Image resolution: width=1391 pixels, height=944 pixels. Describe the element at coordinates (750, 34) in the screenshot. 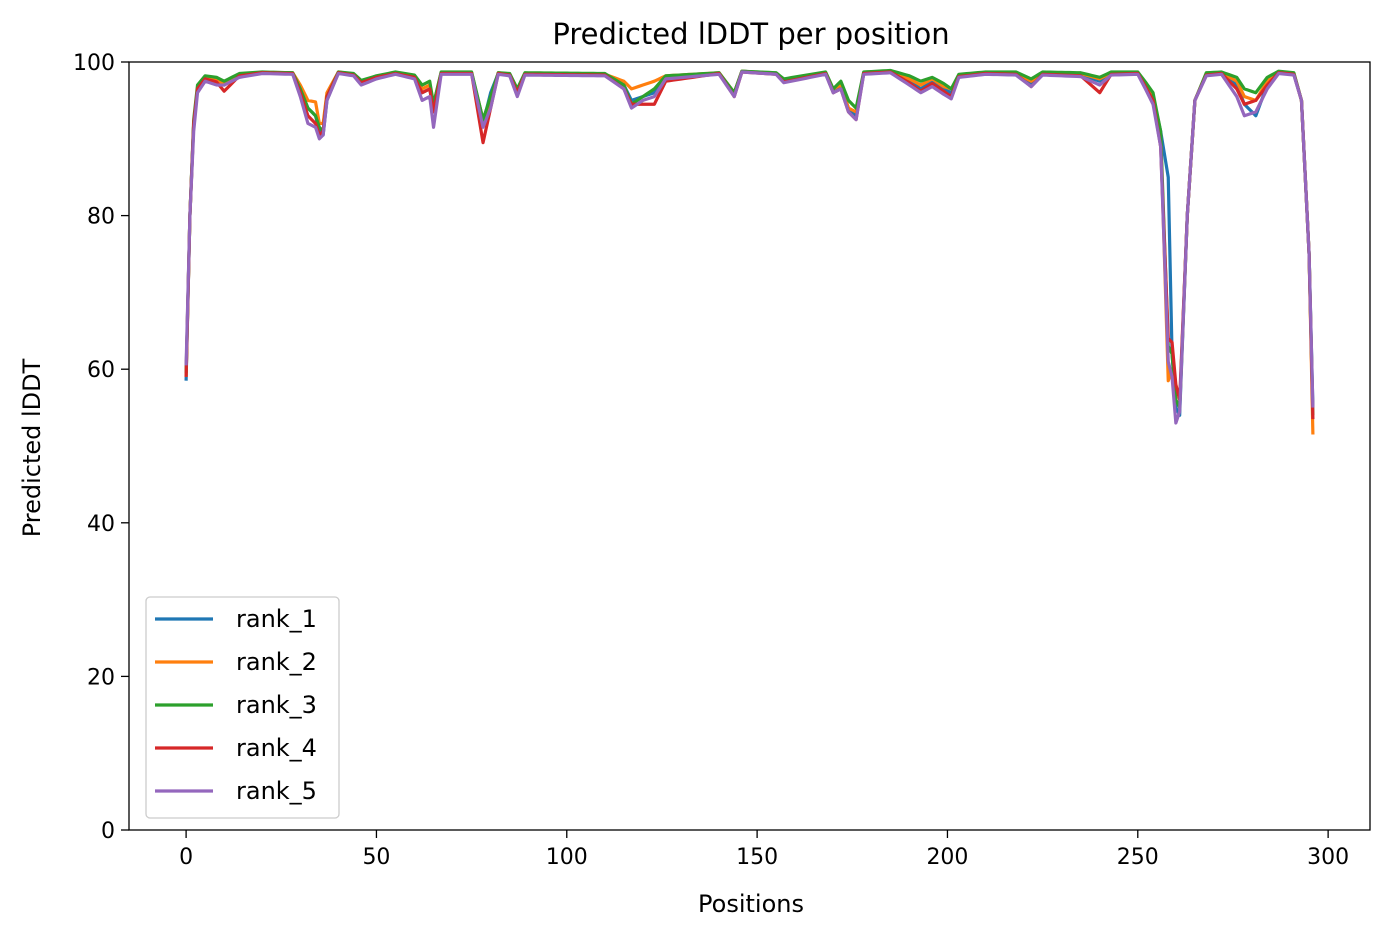

I see `chart-title: Predicted lDDT per position` at that location.